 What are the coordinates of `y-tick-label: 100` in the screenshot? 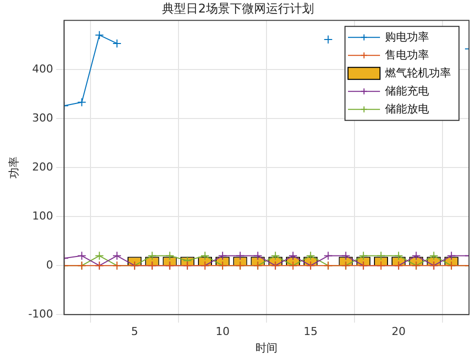 It's located at (43, 215).